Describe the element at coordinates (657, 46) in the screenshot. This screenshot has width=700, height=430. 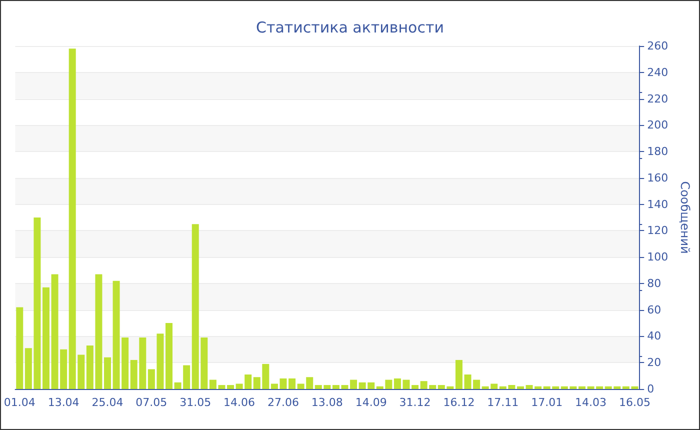
I see `y-tick-label: 260` at that location.